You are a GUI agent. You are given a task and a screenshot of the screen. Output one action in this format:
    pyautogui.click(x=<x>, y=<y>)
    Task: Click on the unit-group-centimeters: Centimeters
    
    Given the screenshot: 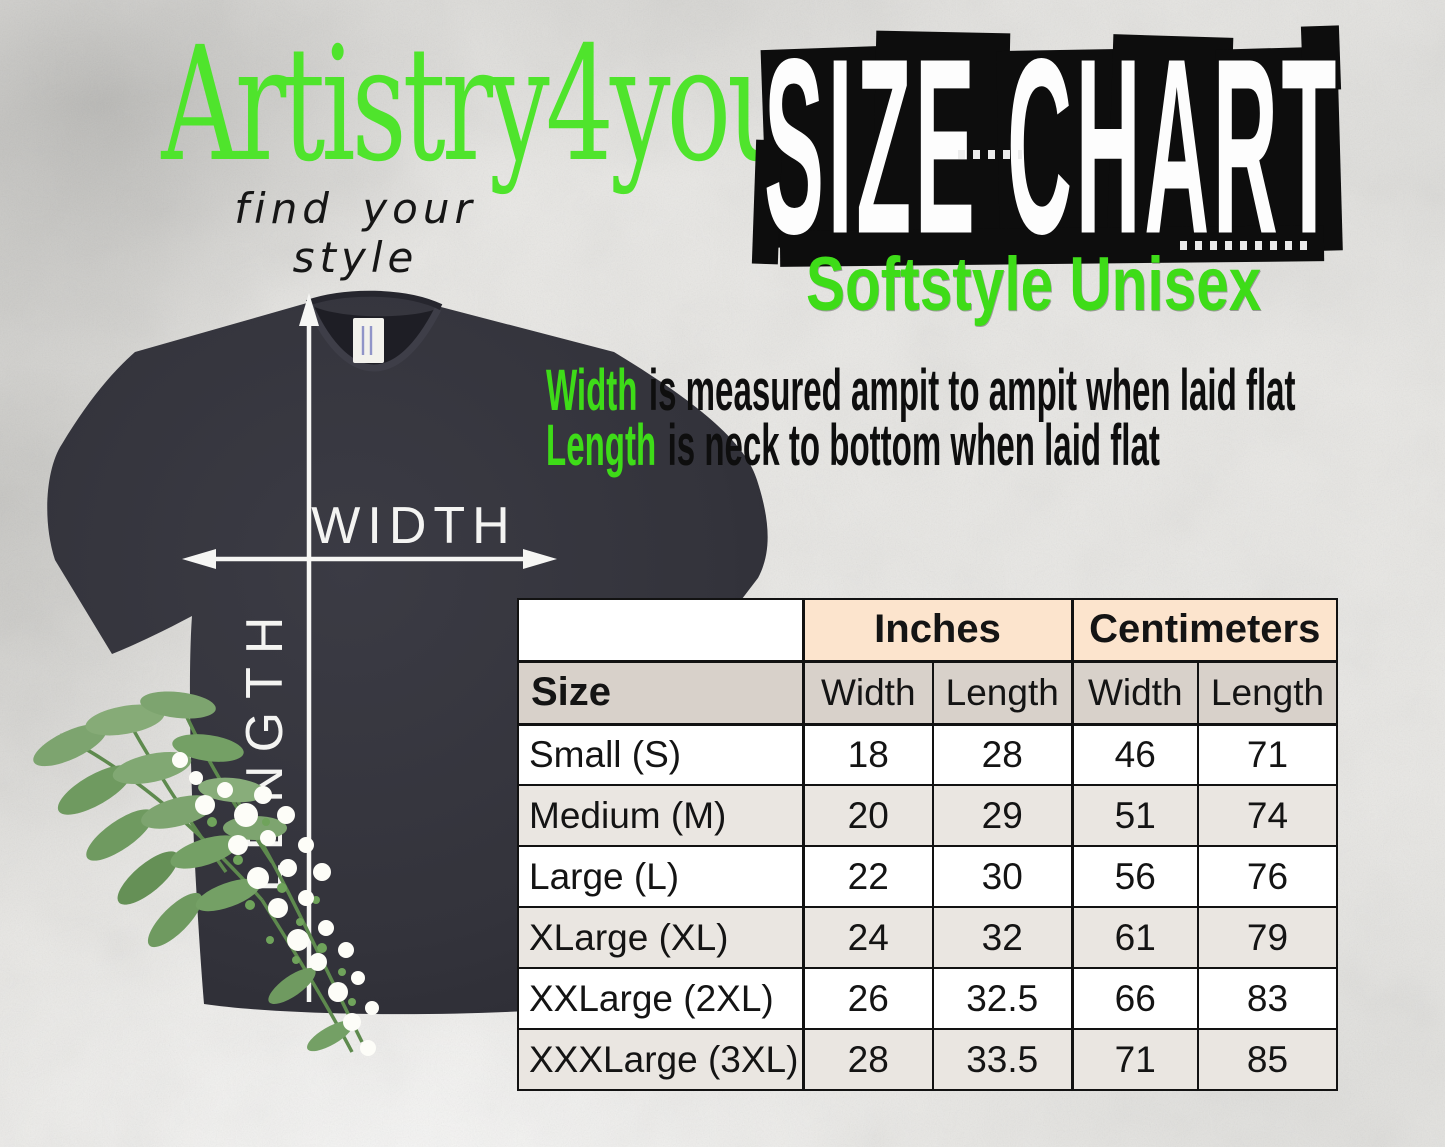 What is the action you would take?
    pyautogui.click(x=1204, y=630)
    